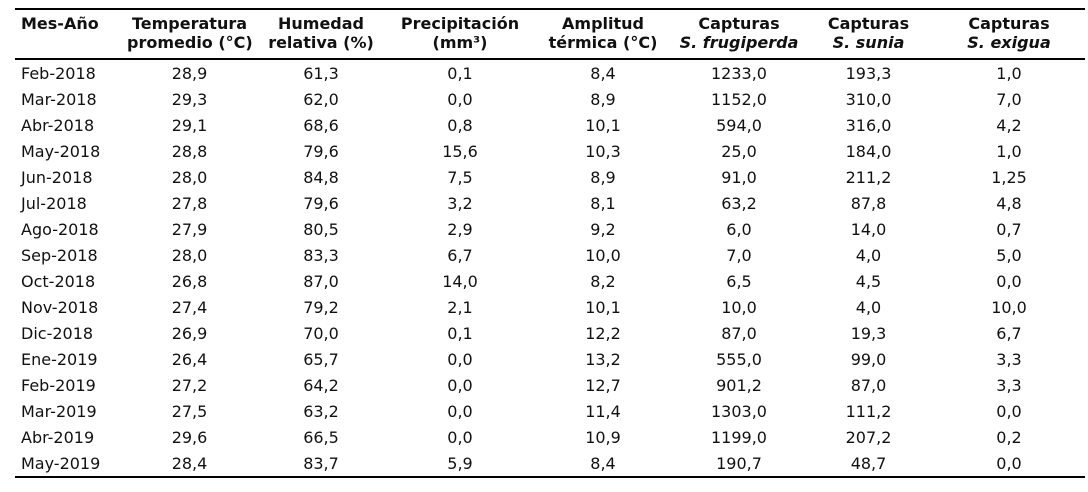 The image size is (1088, 492). Describe the element at coordinates (58, 437) in the screenshot. I see `row-label: Abr-2019` at that location.